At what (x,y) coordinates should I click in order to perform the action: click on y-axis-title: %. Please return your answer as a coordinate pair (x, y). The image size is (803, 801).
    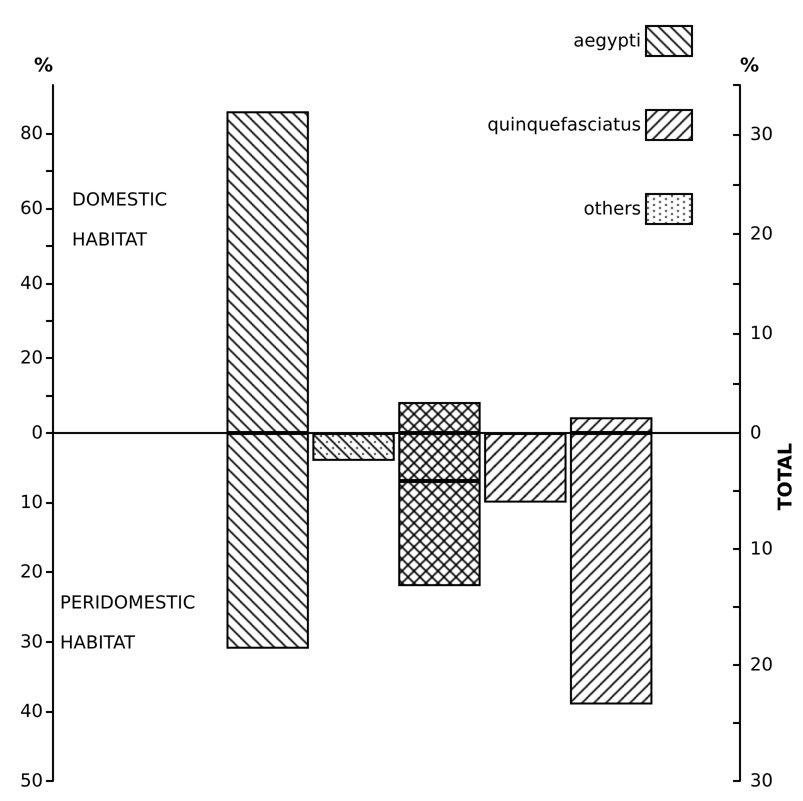
    Looking at the image, I should click on (43, 65).